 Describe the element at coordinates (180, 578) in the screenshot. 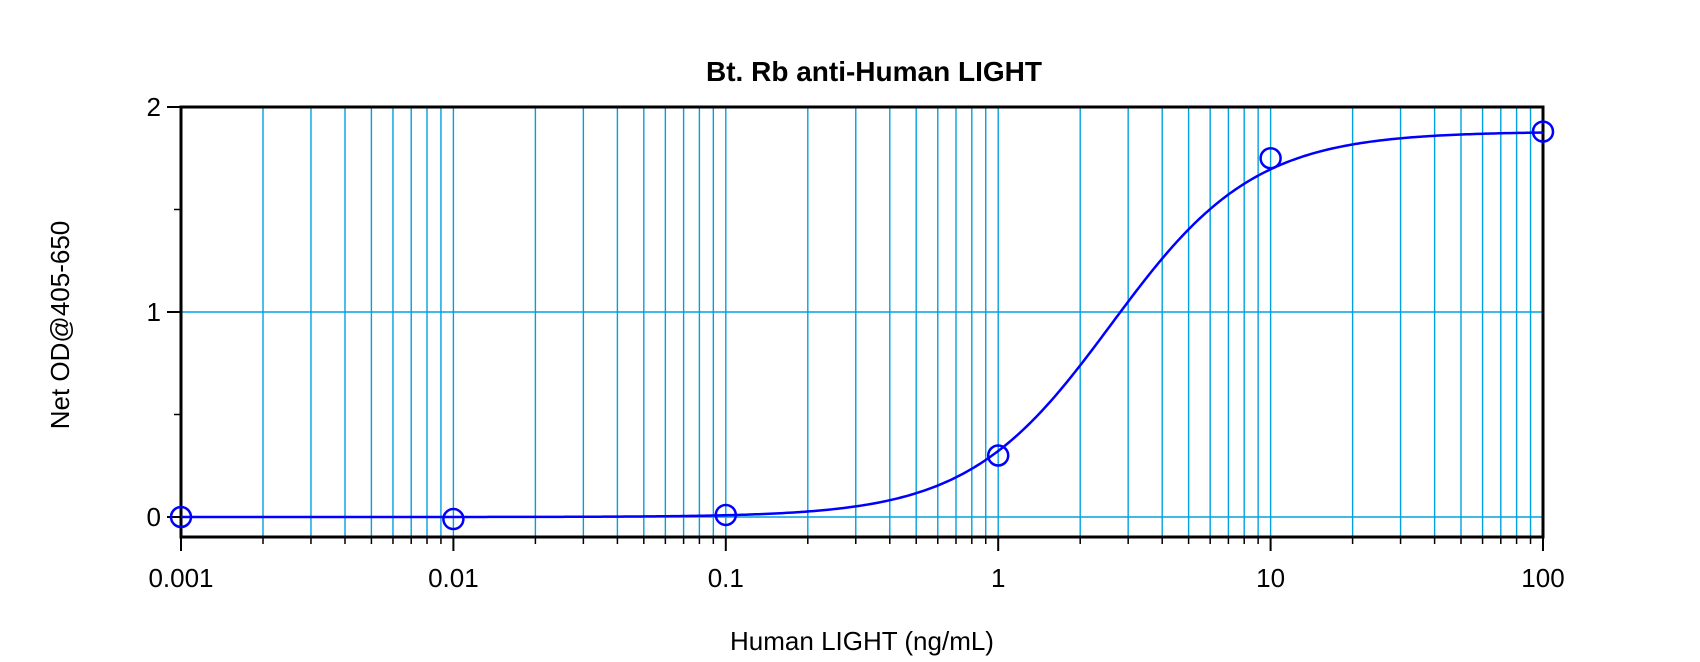

I see `x-tick-label: 0.001` at that location.